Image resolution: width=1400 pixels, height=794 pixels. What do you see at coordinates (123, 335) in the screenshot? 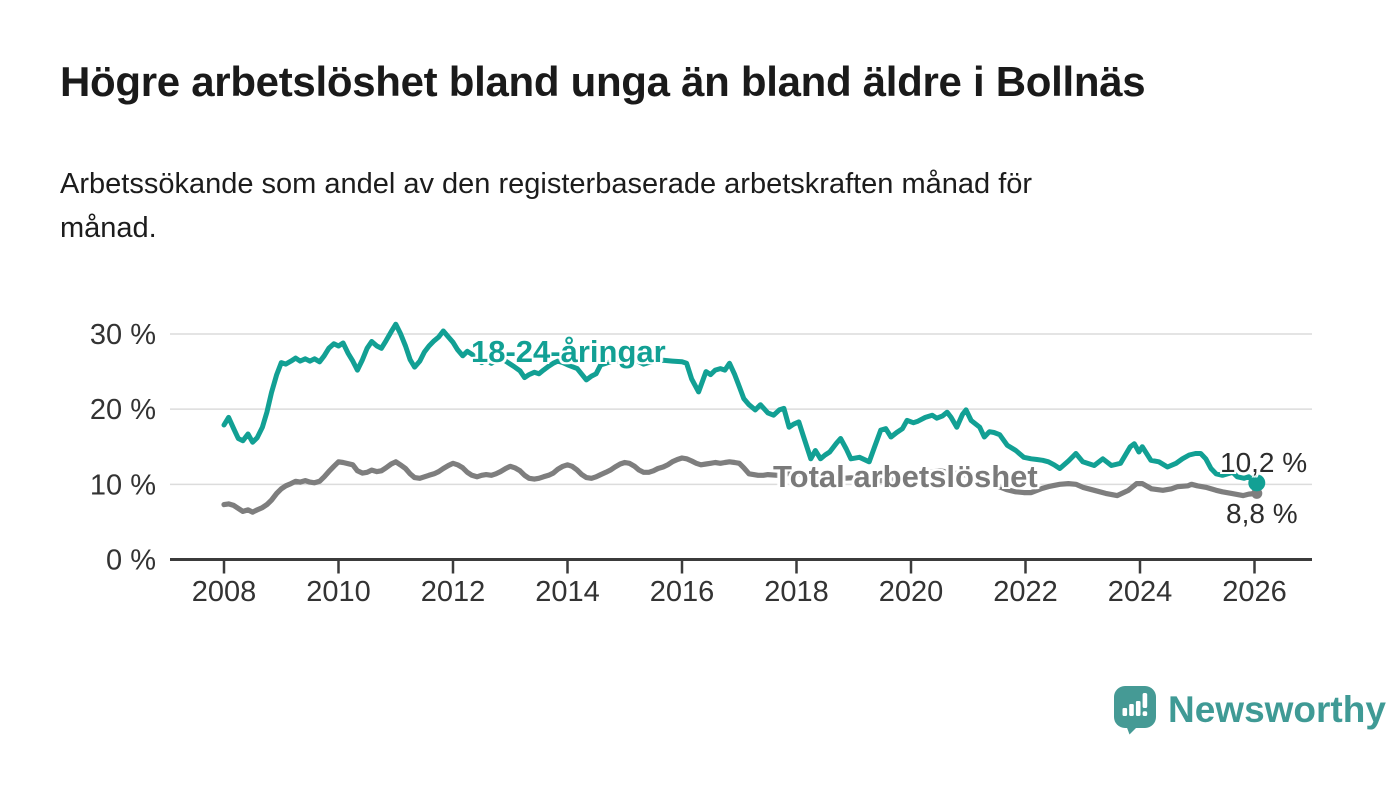
I see `y-tick-label: 30 %` at bounding box center [123, 335].